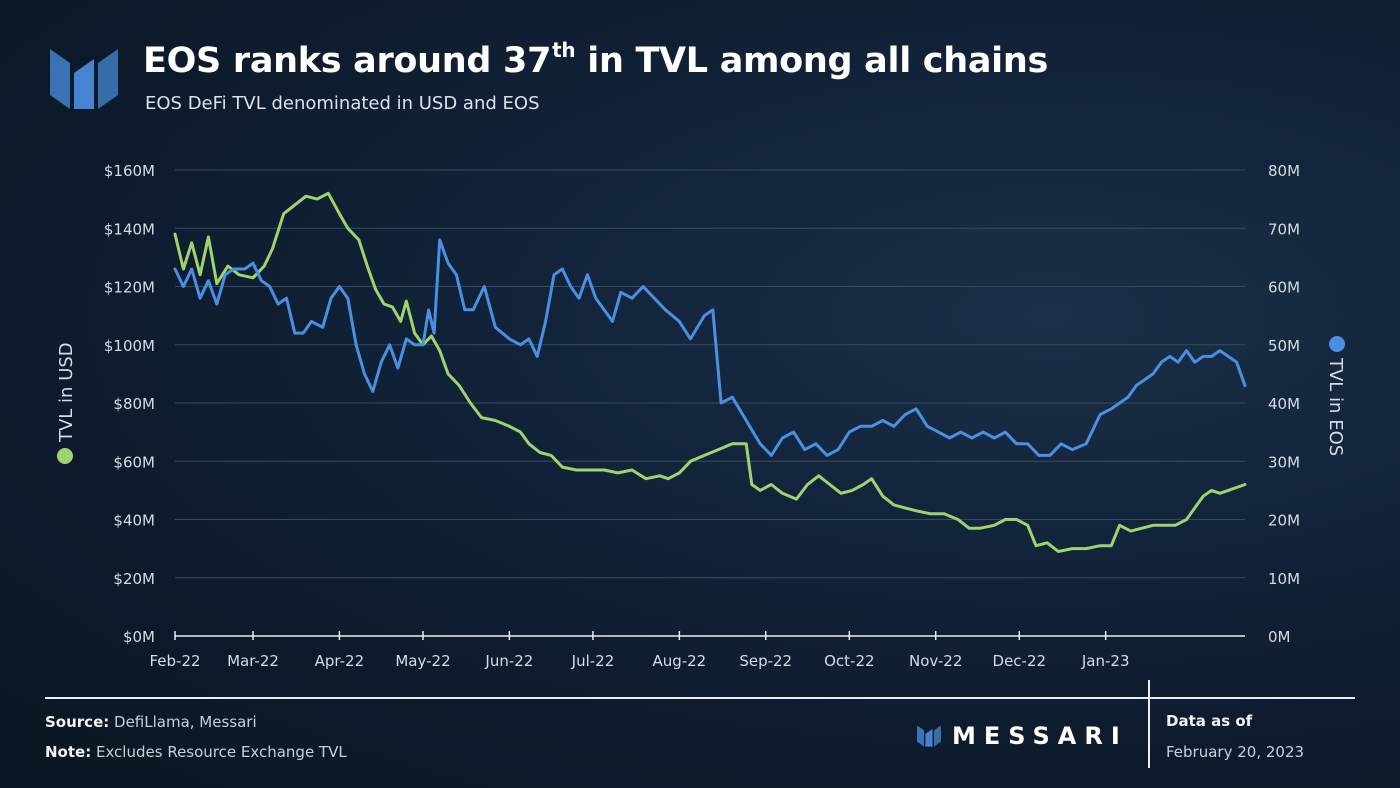 The width and height of the screenshot is (1400, 788). I want to click on y-right-axis-title: TVL in EOS, so click(1335, 396).